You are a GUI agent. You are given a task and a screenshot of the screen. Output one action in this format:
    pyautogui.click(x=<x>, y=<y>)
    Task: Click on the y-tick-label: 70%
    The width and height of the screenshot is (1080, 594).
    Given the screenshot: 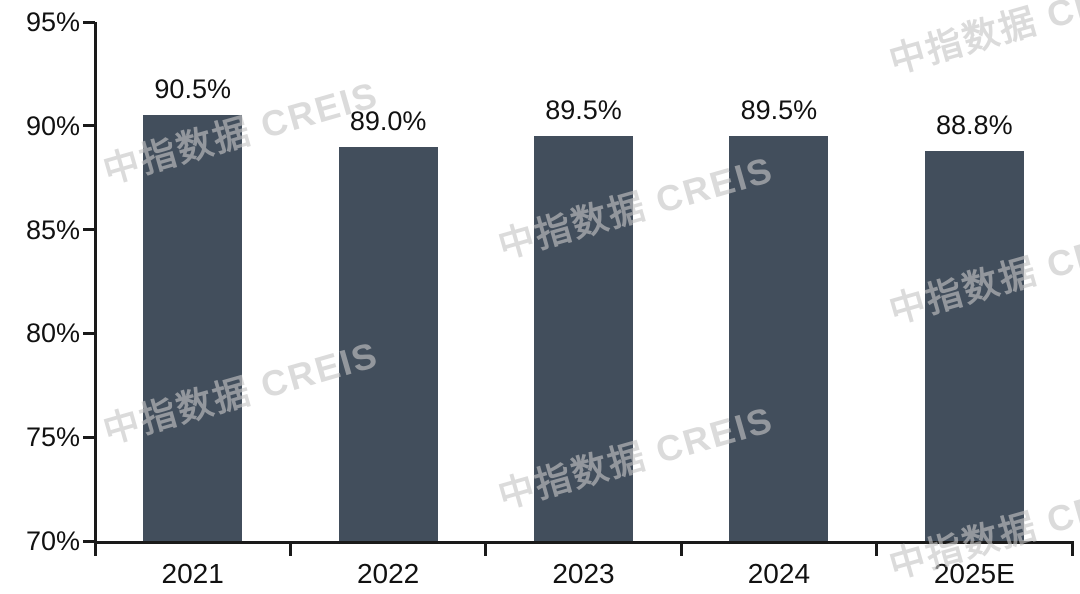 What is the action you would take?
    pyautogui.click(x=52, y=541)
    